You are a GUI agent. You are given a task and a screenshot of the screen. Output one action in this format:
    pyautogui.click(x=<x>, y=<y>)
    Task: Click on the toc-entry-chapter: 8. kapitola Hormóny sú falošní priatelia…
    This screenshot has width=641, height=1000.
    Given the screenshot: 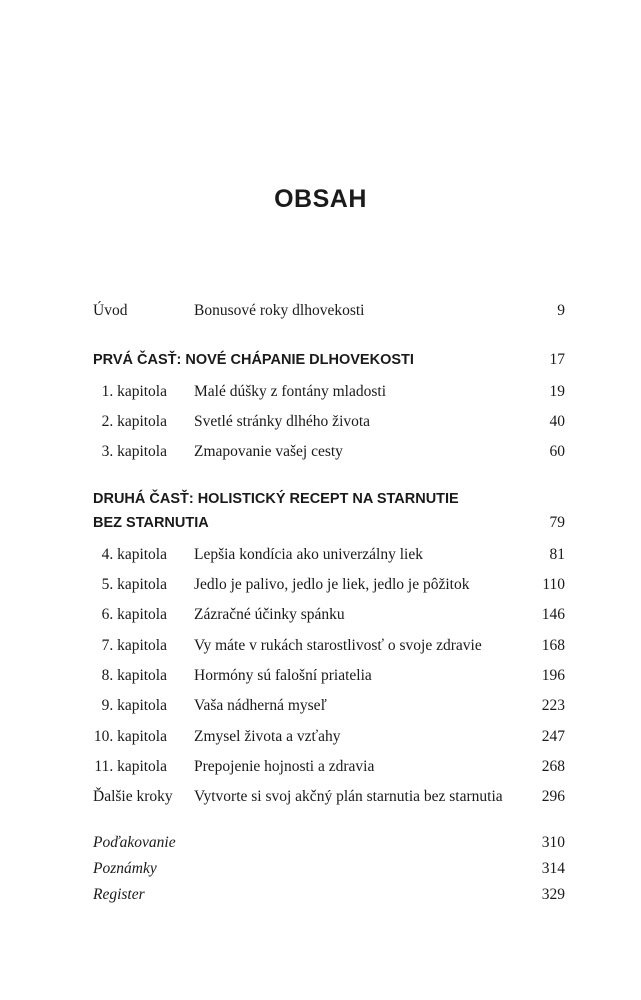 What is the action you would take?
    pyautogui.click(x=329, y=676)
    